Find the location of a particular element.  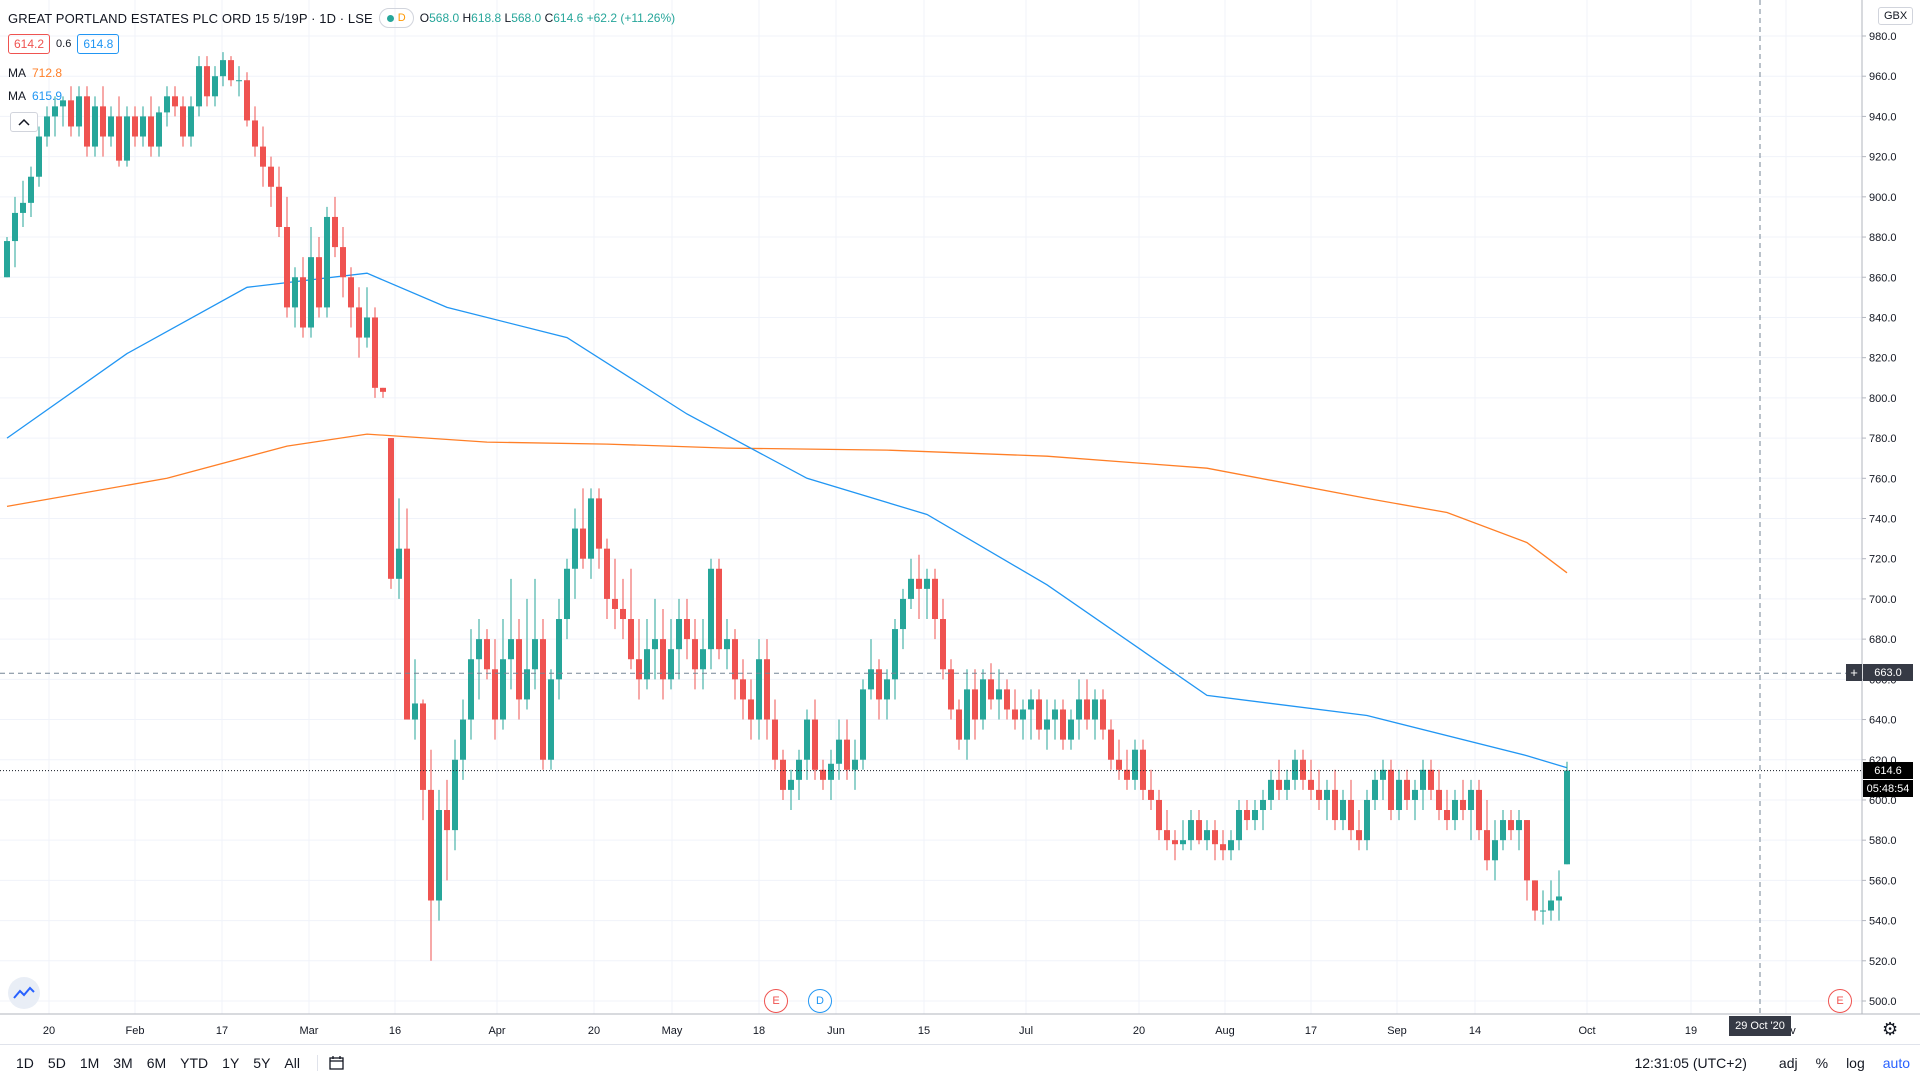

range-5y-button: 5Y is located at coordinates (262, 1063).